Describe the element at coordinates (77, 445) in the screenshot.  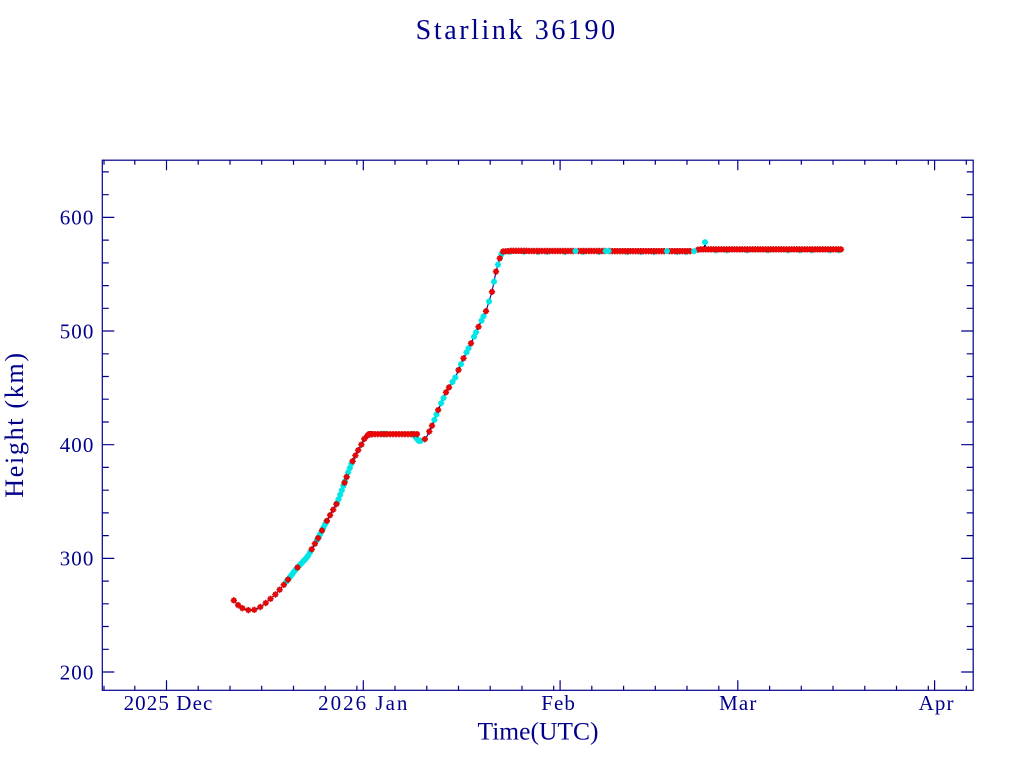
I see `svg-text: 400` at that location.